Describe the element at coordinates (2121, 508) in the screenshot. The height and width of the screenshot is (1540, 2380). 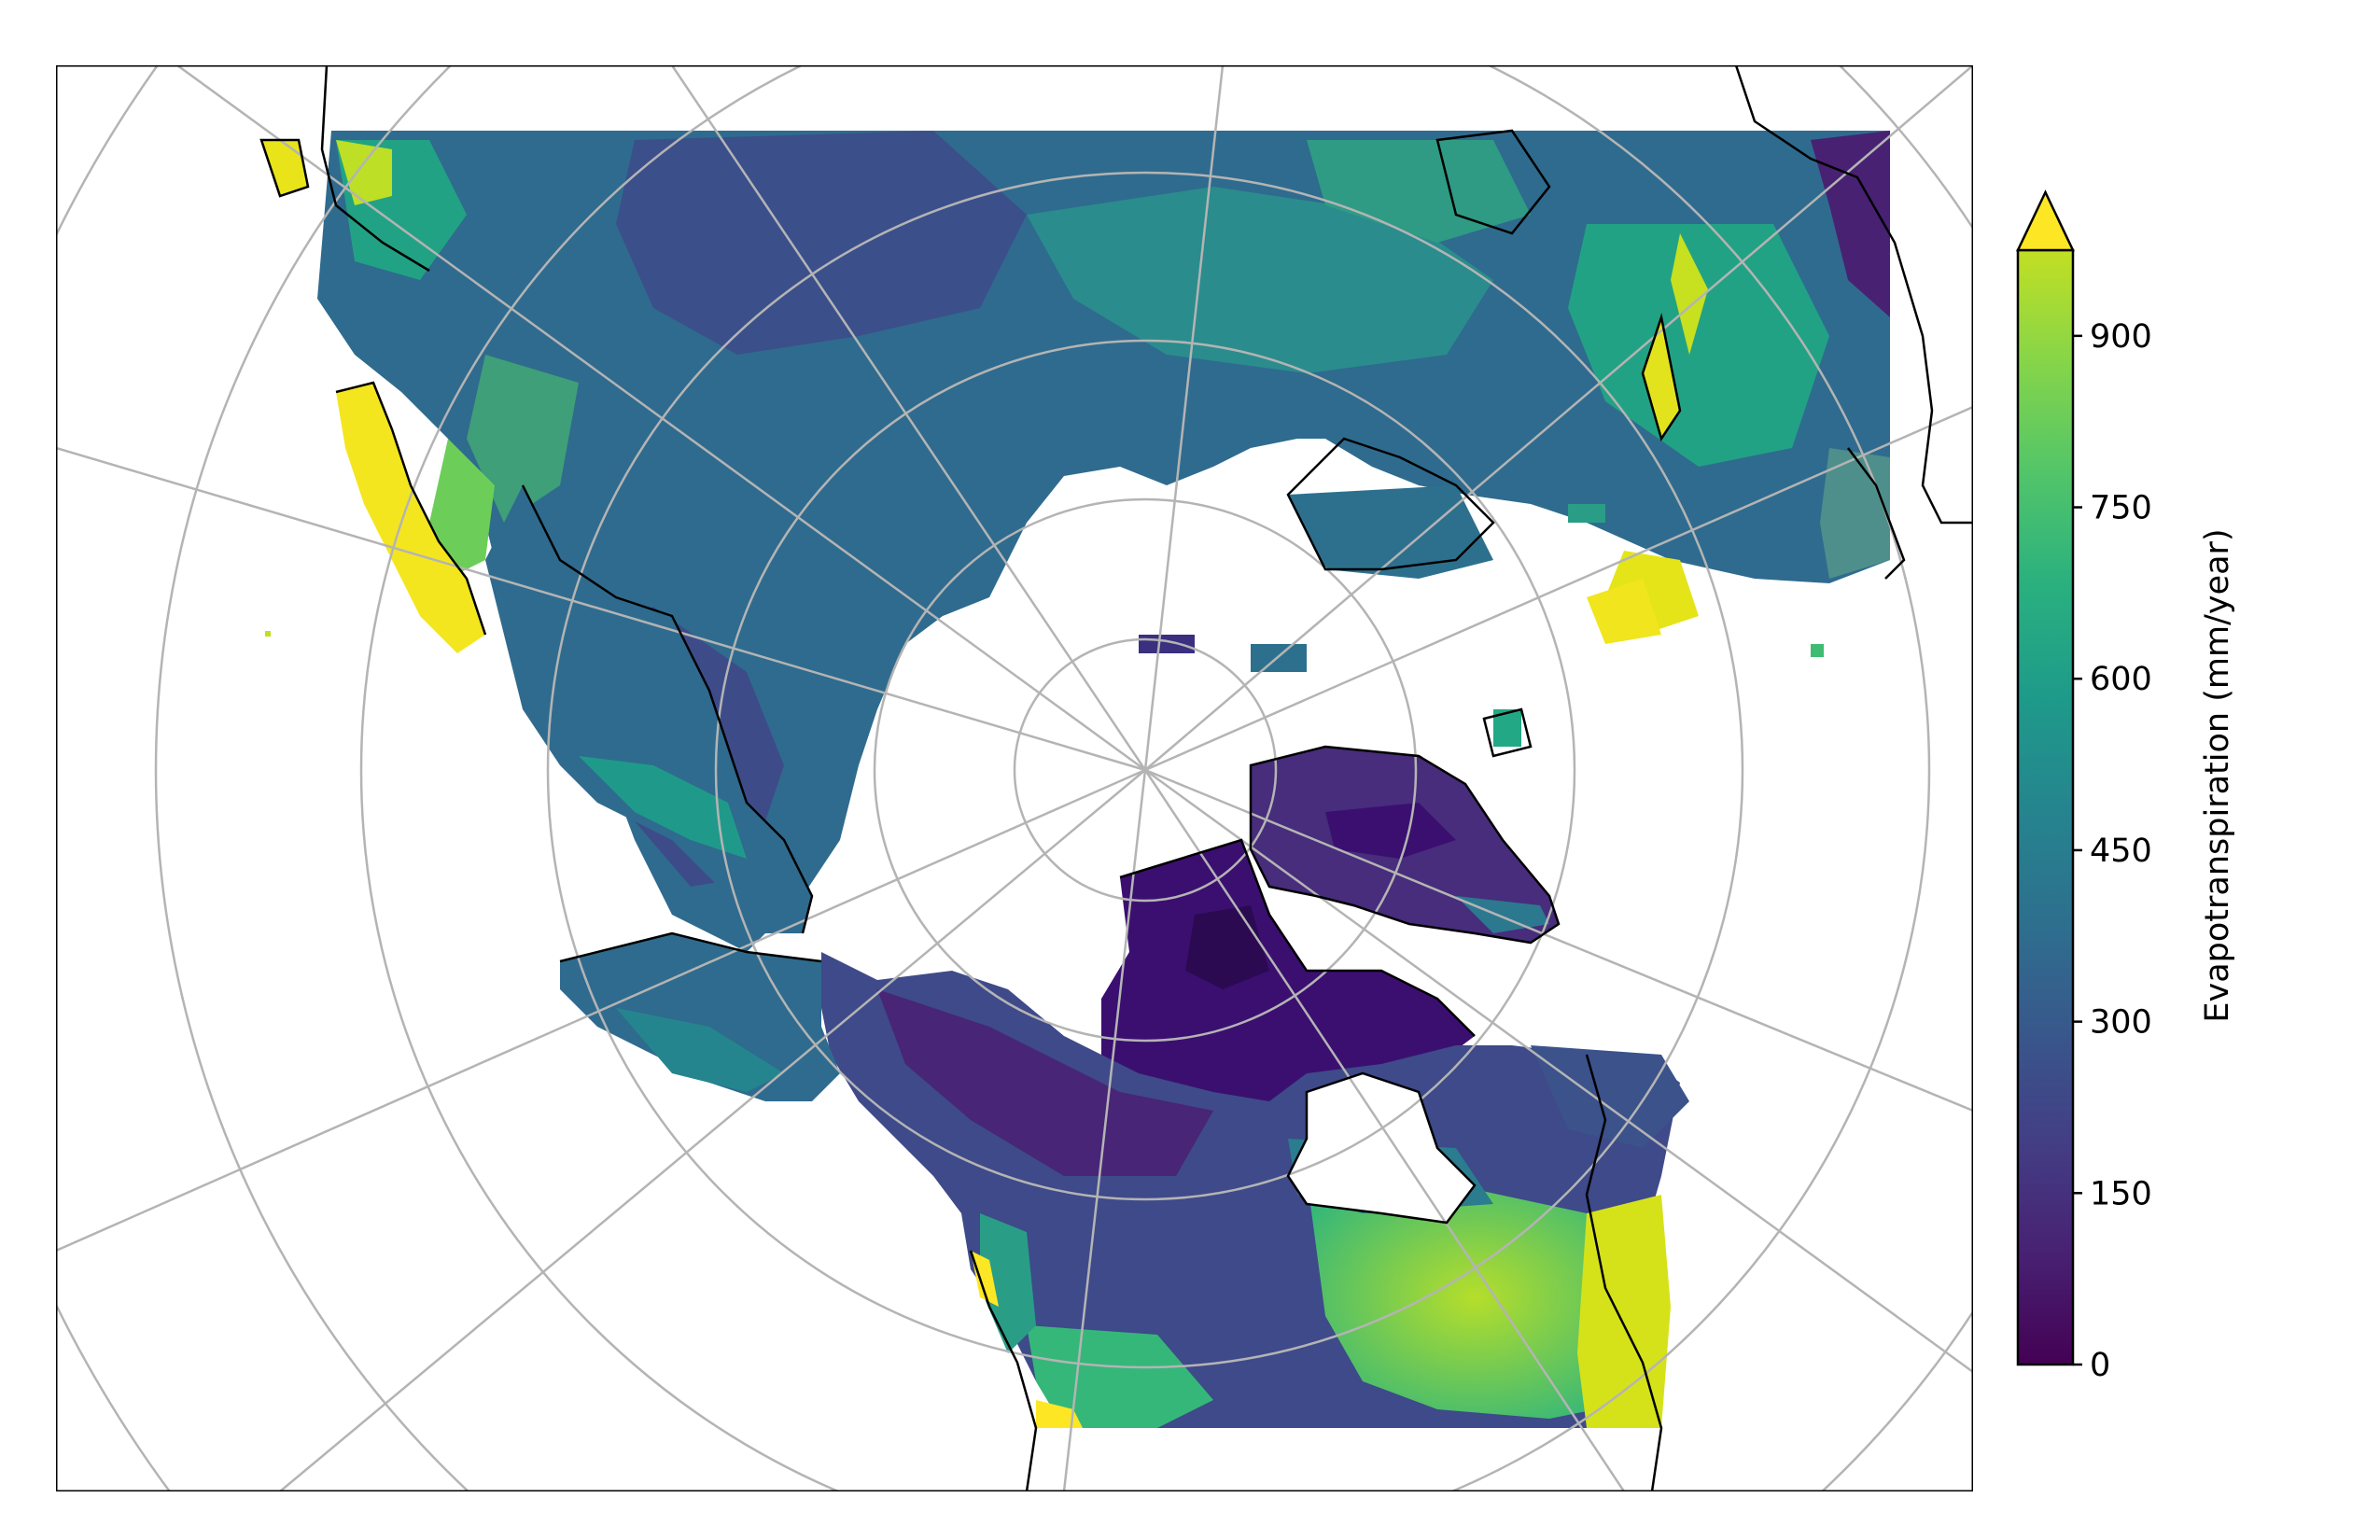
I see `colorbar-tick-label: 750` at that location.